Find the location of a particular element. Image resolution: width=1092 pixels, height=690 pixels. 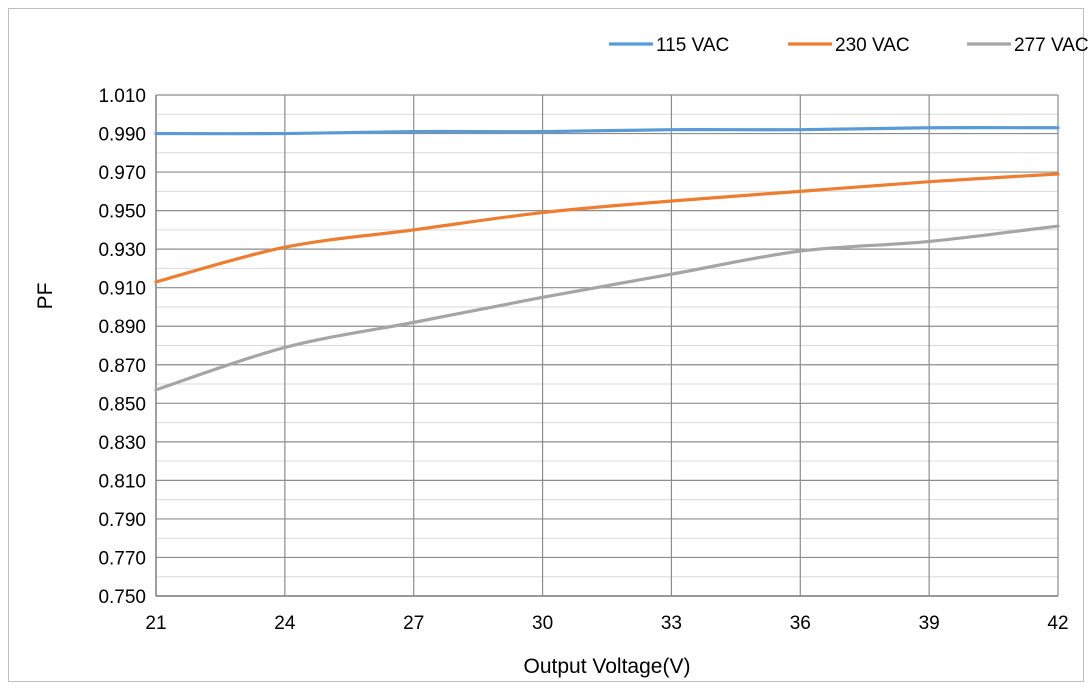

y-tick-label: 0.970 is located at coordinates (122, 173).